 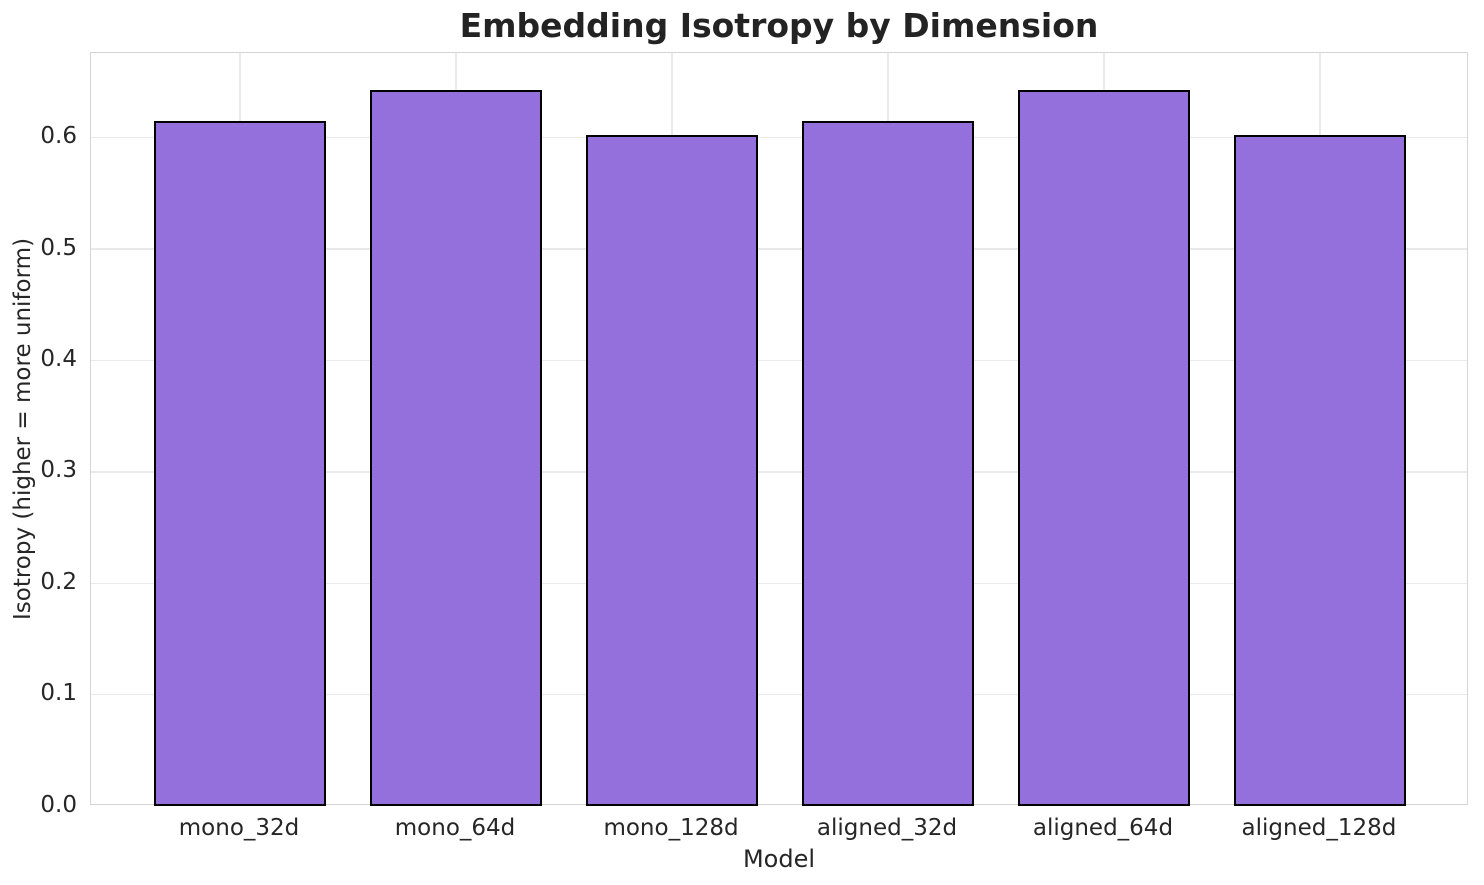 I want to click on x-axis-label: Model, so click(x=779, y=859).